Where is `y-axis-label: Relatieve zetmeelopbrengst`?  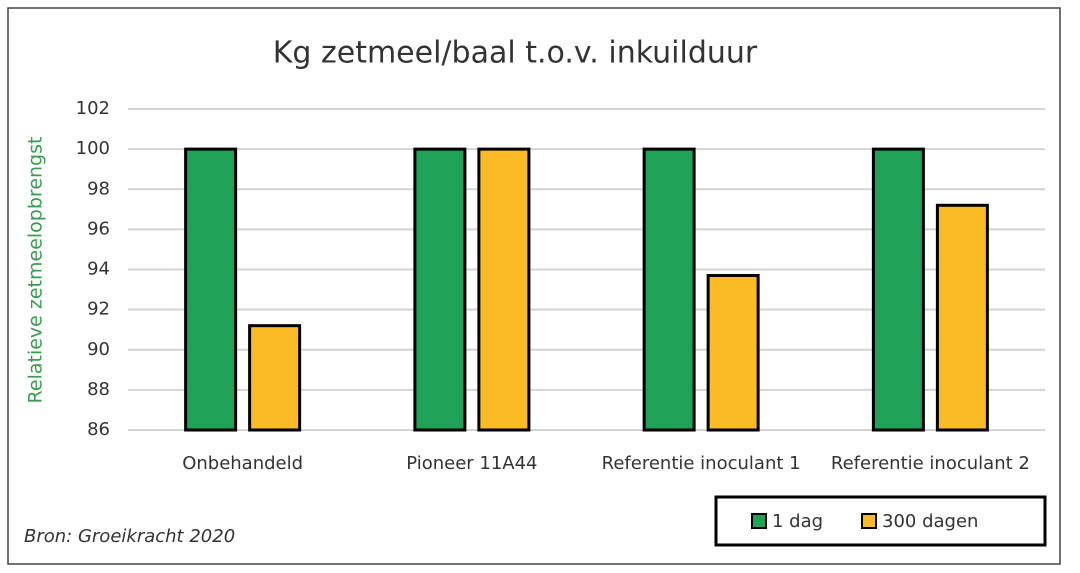
y-axis-label: Relatieve zetmeelopbrengst is located at coordinates (36, 270).